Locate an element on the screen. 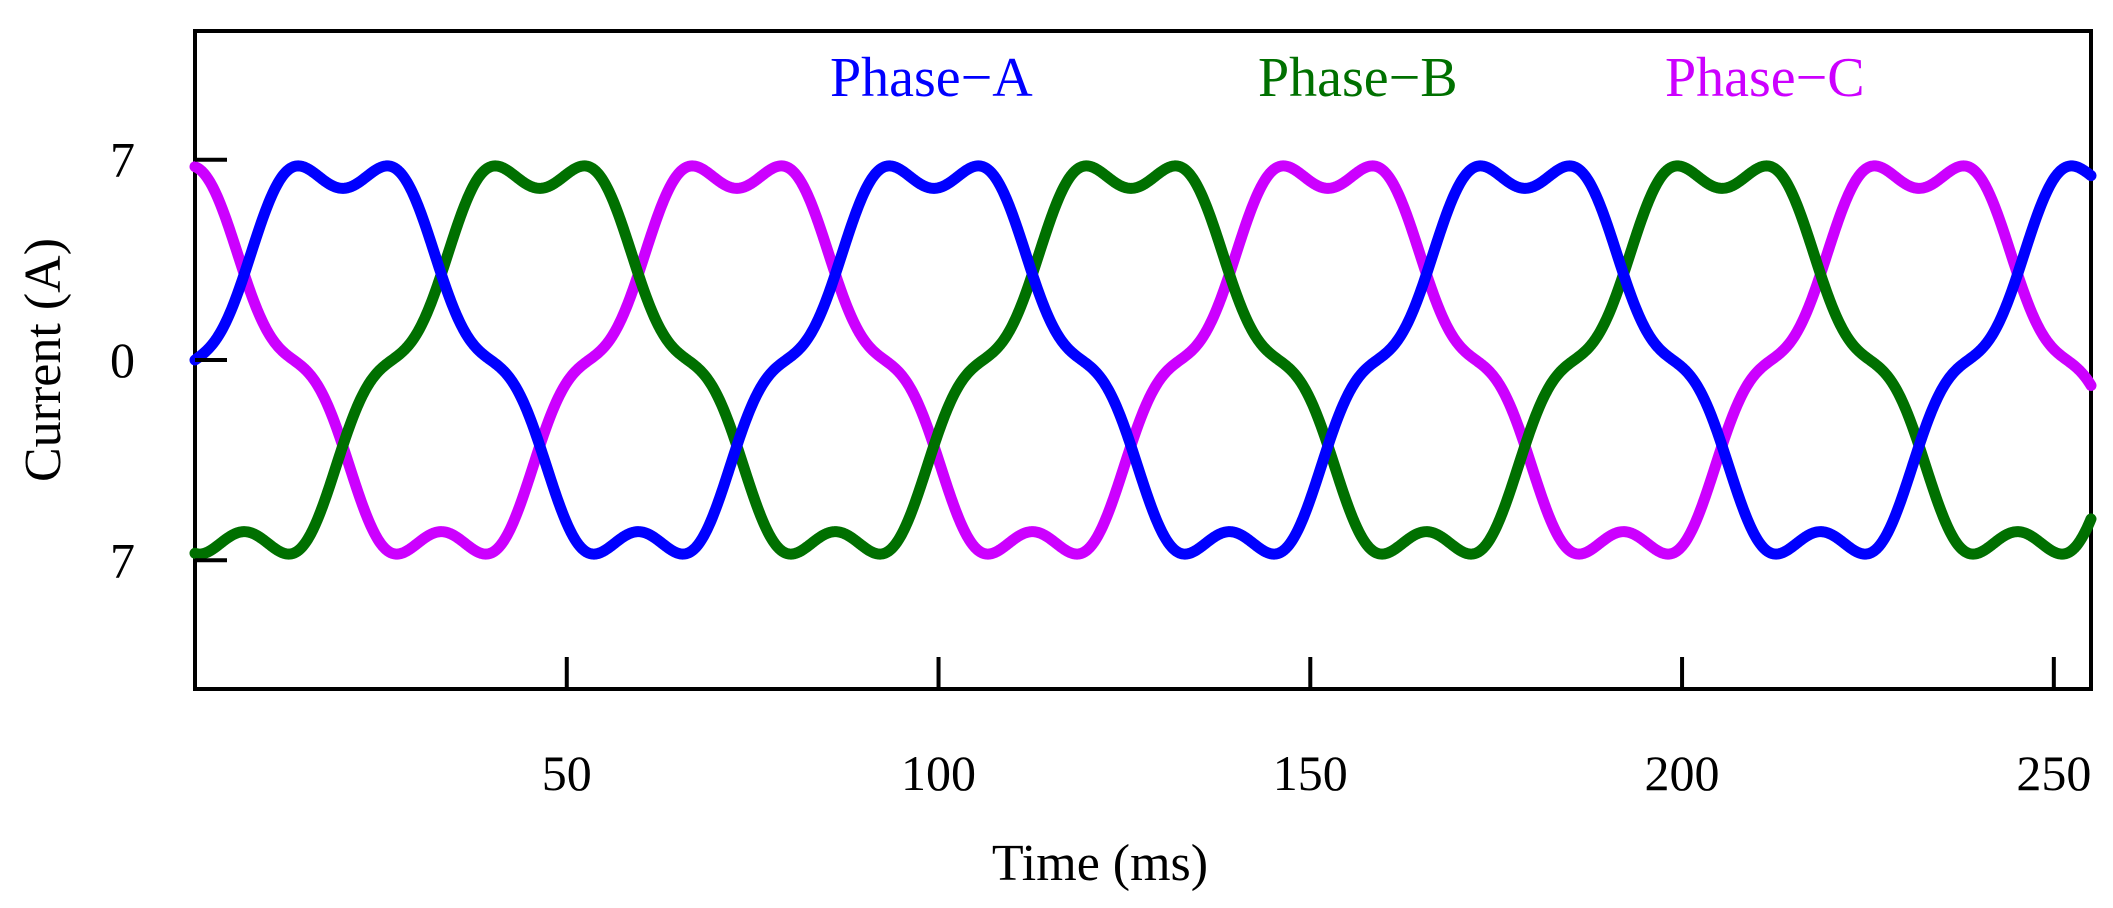 The width and height of the screenshot is (2113, 908). y-axis-label: Current (A) is located at coordinates (43, 360).